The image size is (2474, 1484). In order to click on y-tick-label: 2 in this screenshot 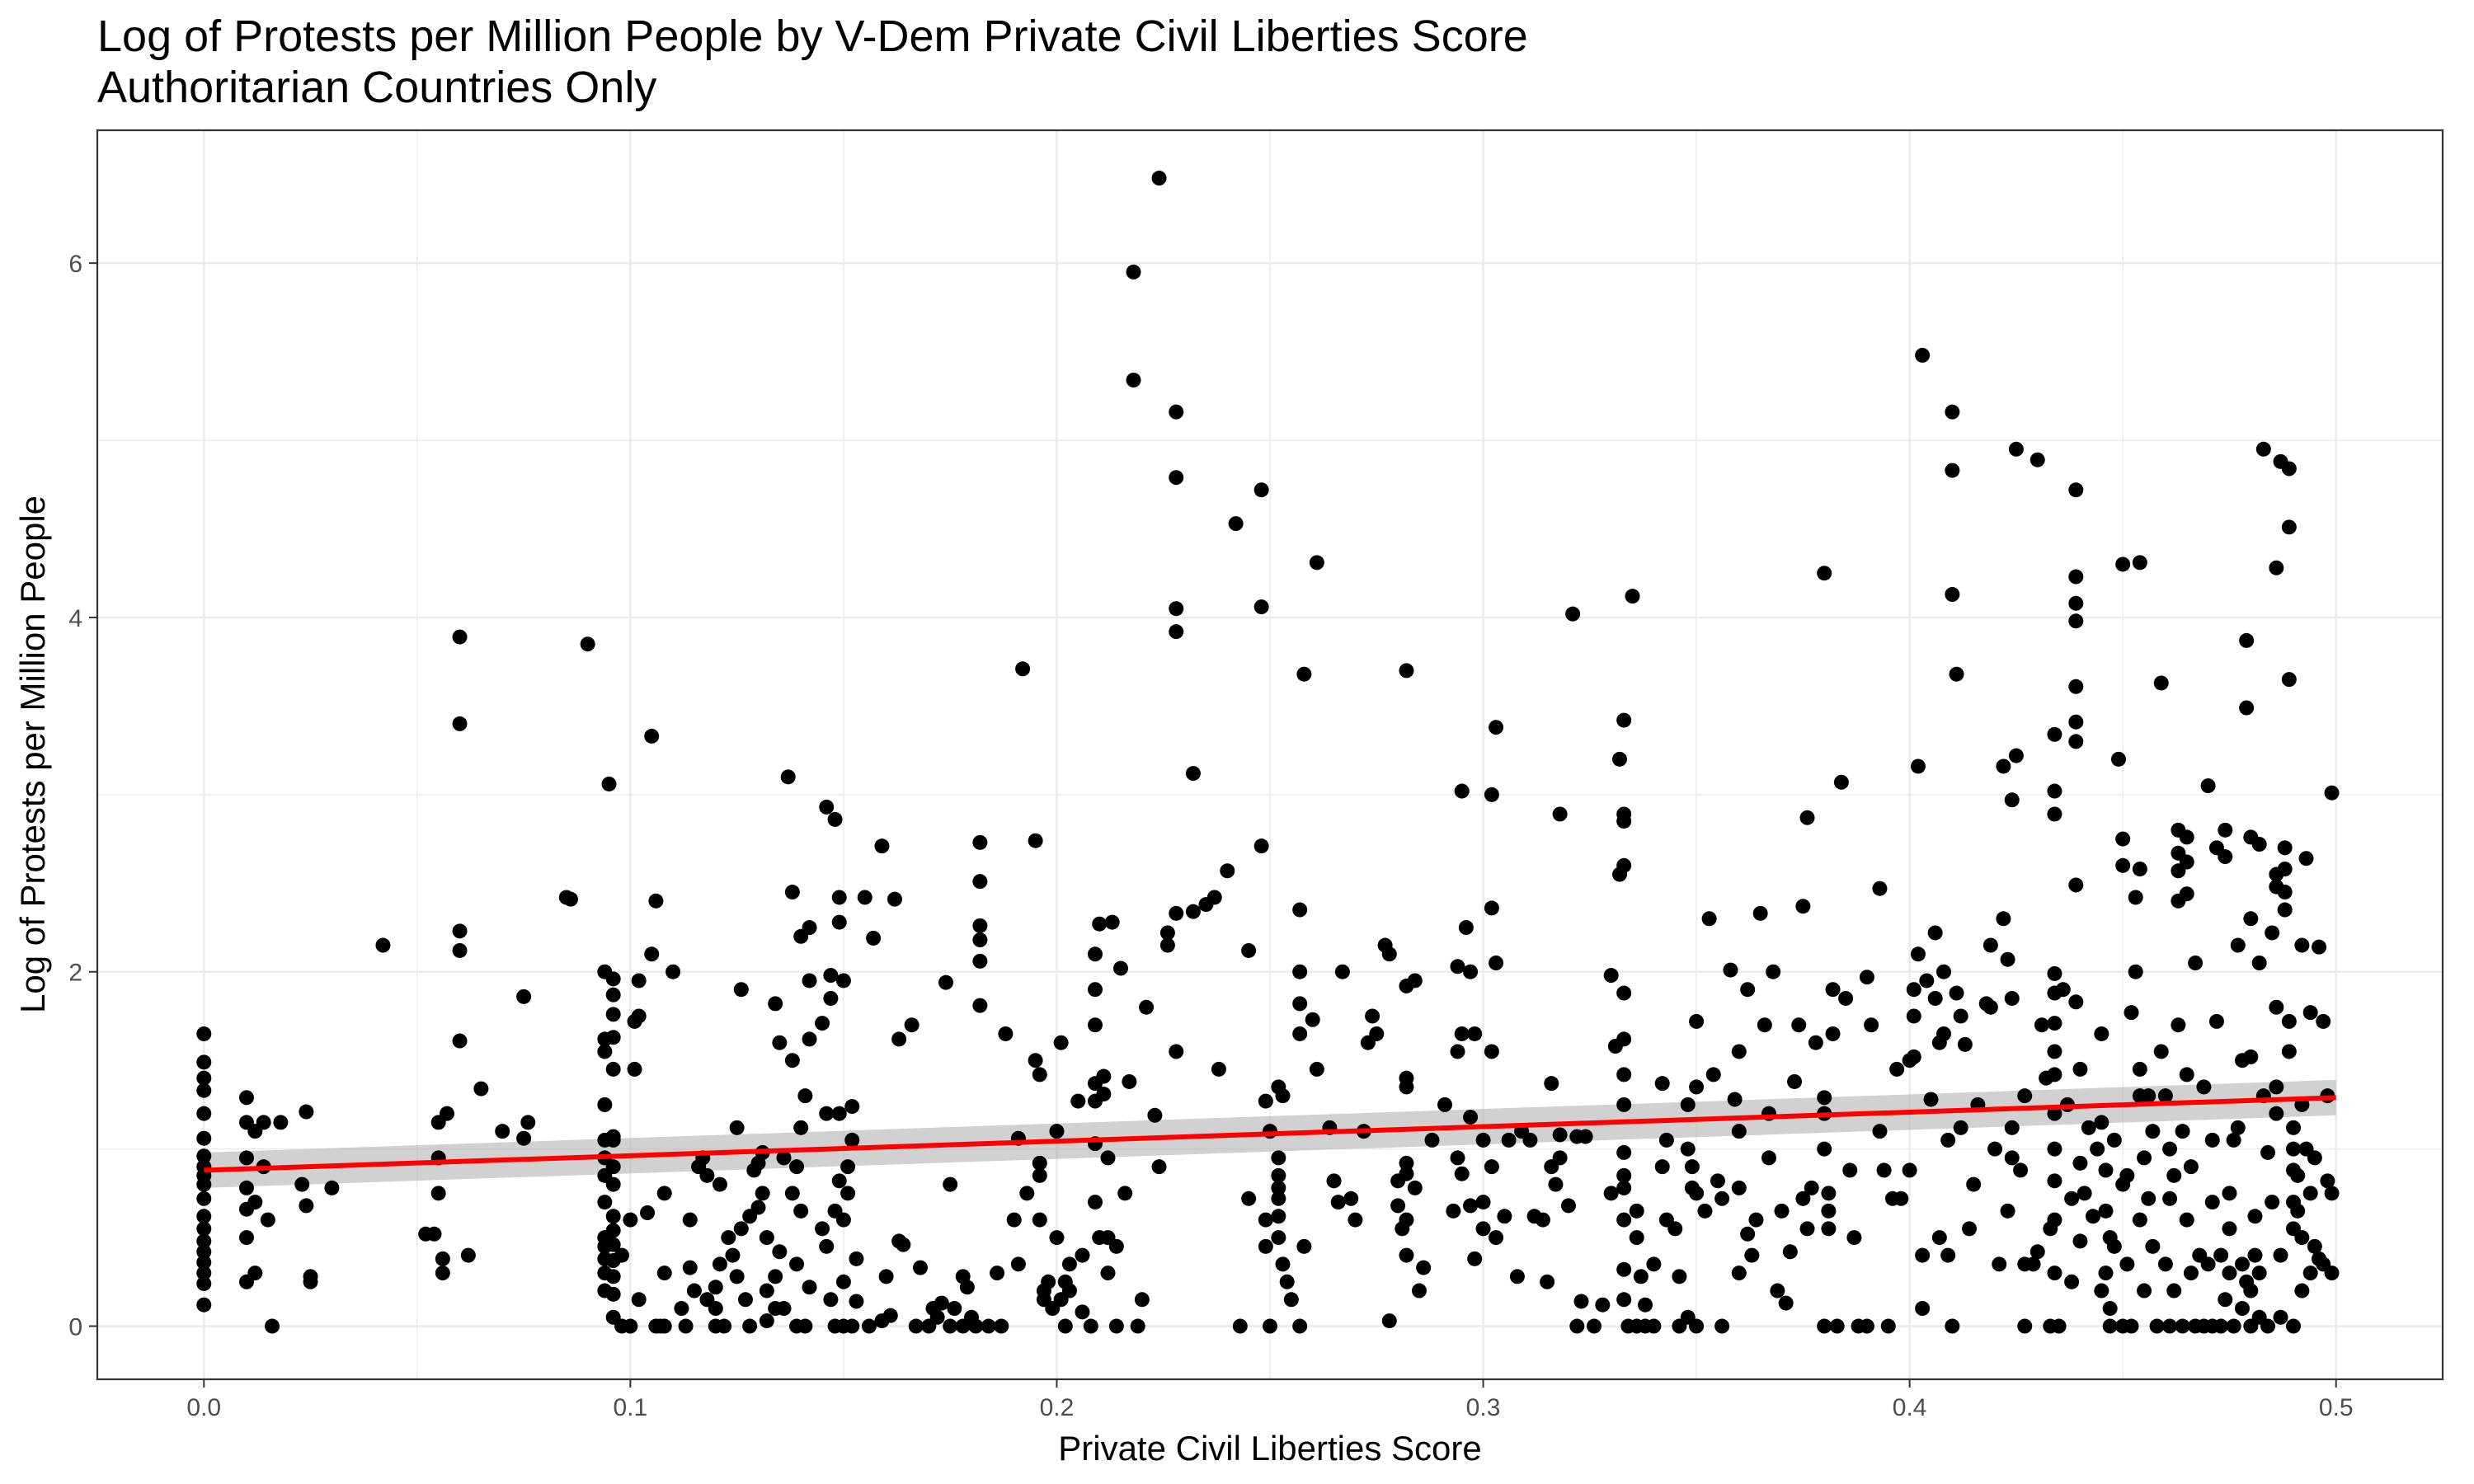, I will do `click(75, 973)`.